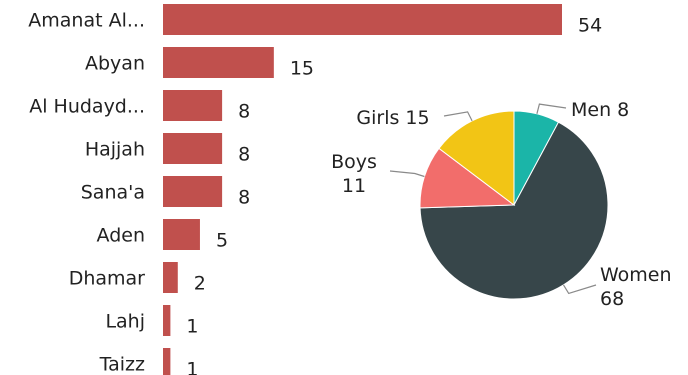 This screenshot has height=375, width=688. Describe the element at coordinates (244, 198) in the screenshot. I see `bar-value-sana-a: 8` at that location.